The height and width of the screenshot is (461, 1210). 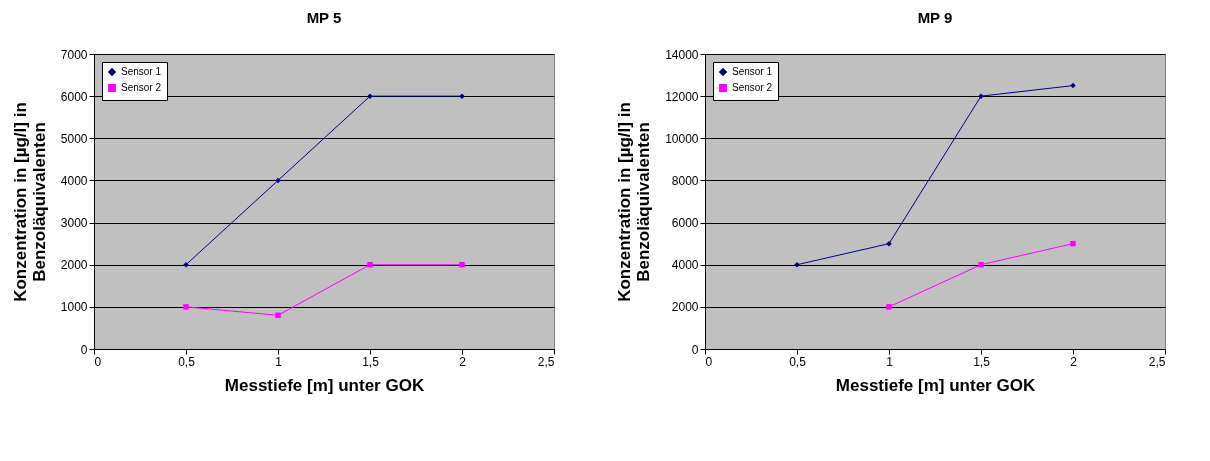 I want to click on y-tick-label: 7000, so click(x=74, y=54).